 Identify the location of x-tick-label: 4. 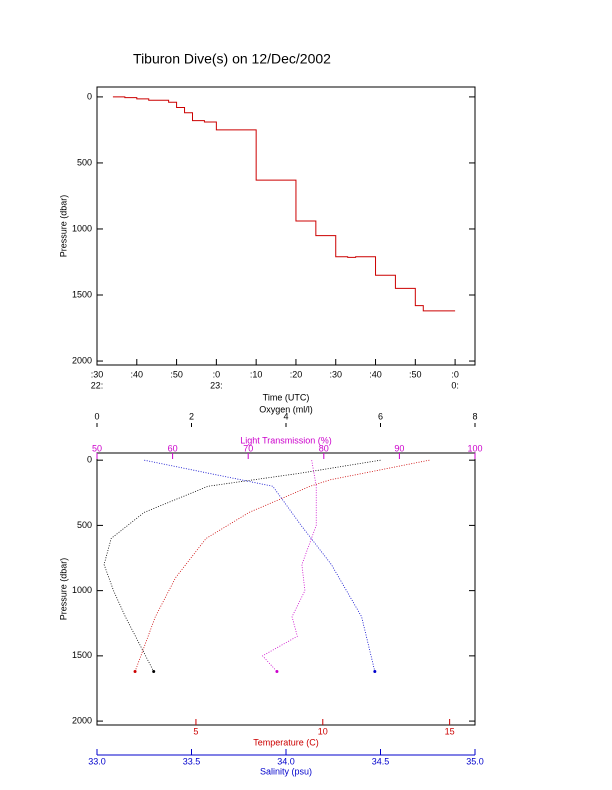
(285, 416).